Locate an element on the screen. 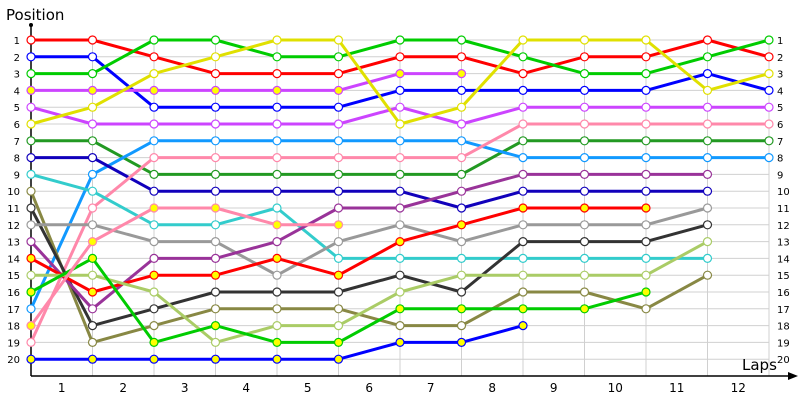 Image resolution: width=800 pixels, height=400 pixels. y-tick-label: 17 is located at coordinates (13, 310).